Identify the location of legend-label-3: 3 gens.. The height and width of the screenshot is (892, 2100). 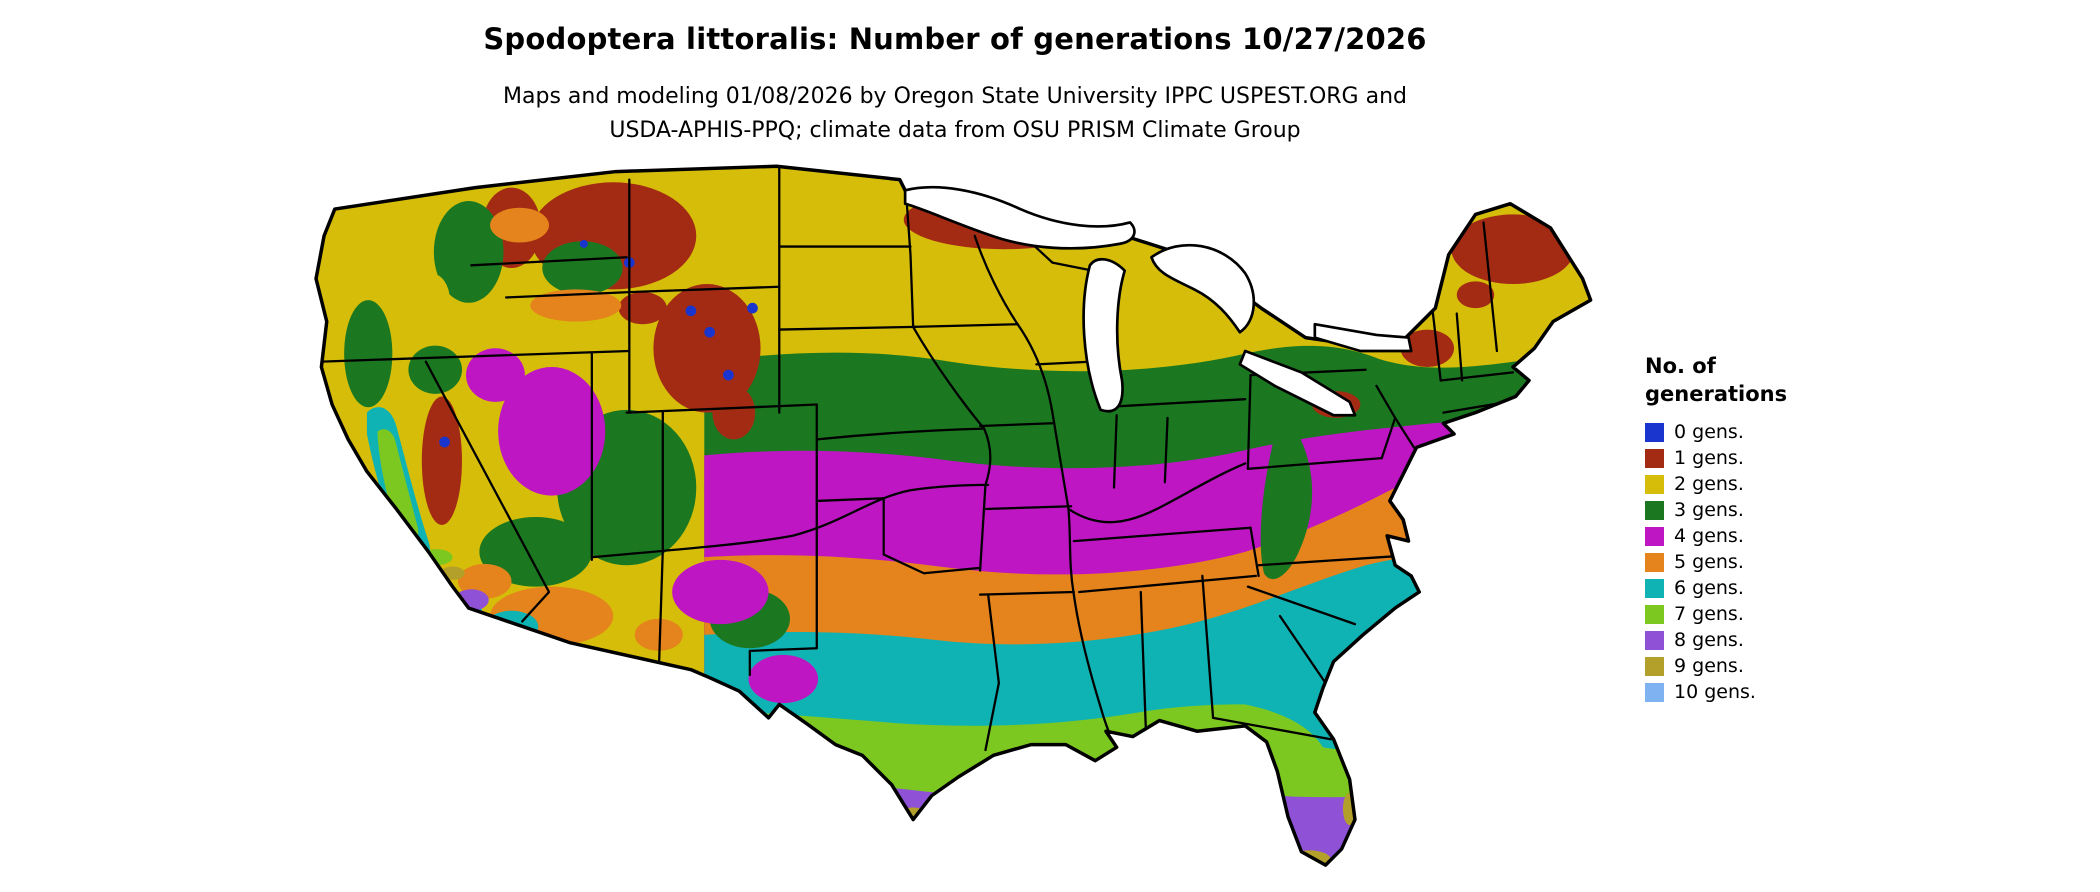
(1709, 510).